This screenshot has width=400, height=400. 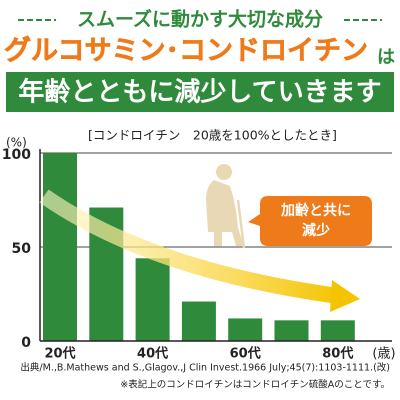 I want to click on subtitle: 年齢とともに減少していきます, so click(x=199, y=92).